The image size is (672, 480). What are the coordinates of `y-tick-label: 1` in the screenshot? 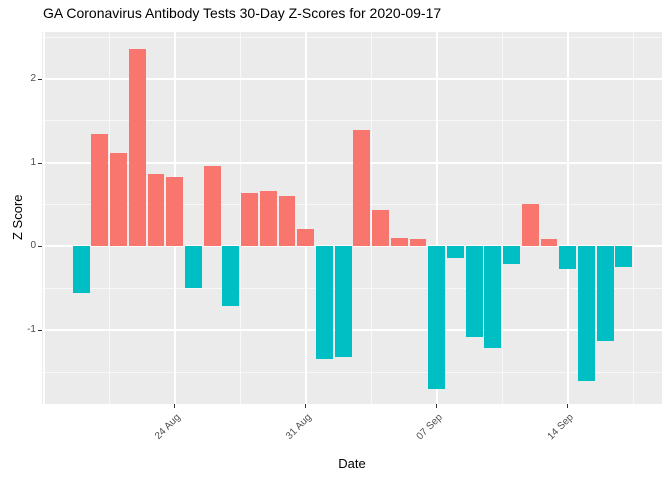 It's located at (33, 162).